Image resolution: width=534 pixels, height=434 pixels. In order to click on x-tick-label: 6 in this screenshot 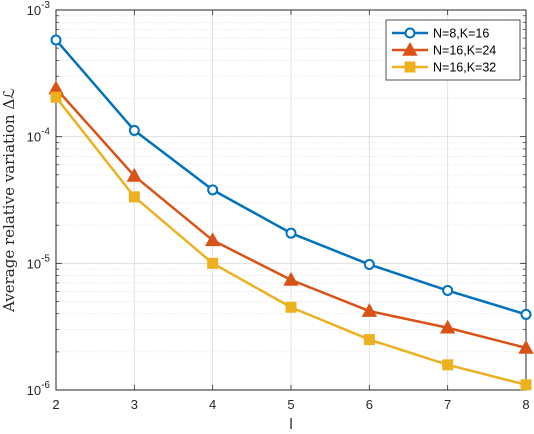, I will do `click(369, 404)`.